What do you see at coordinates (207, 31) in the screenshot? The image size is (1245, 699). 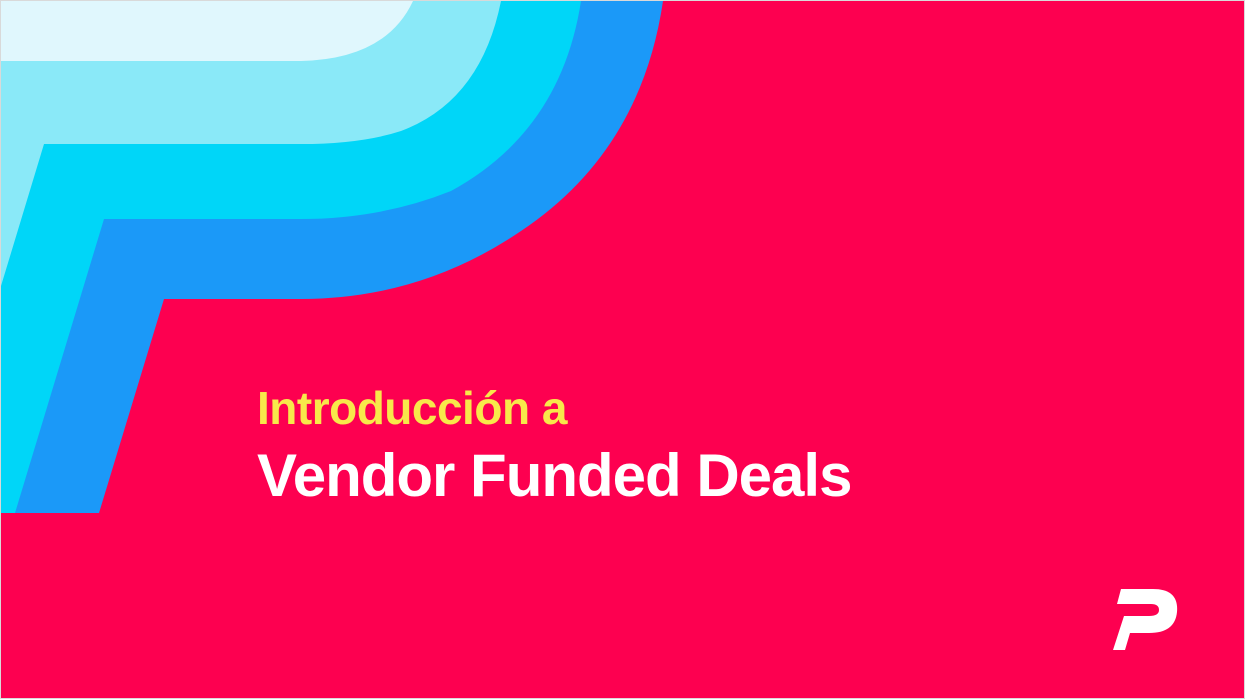 I see `band-lightest` at bounding box center [207, 31].